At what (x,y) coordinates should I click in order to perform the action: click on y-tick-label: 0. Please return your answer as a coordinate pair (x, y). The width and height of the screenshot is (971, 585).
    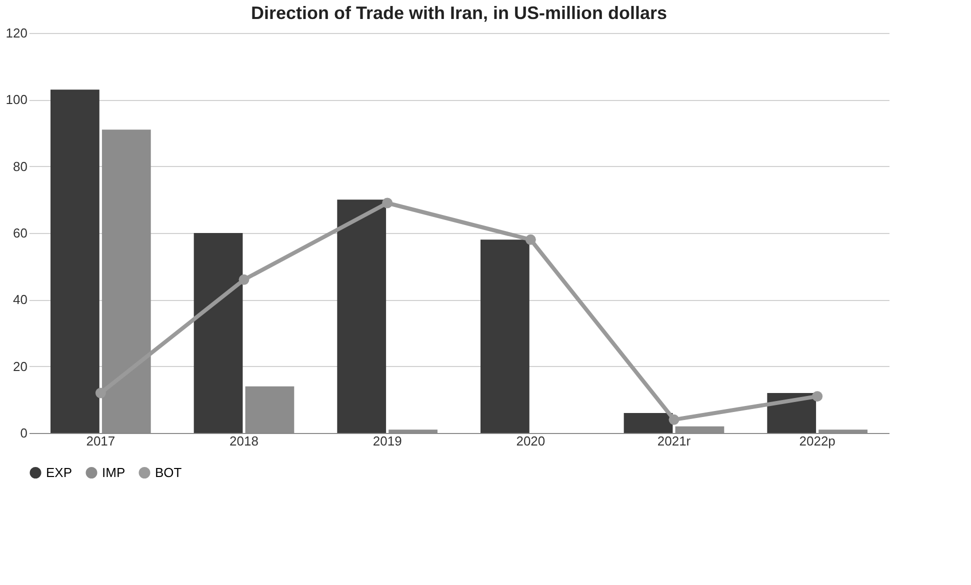
    Looking at the image, I should click on (24, 433).